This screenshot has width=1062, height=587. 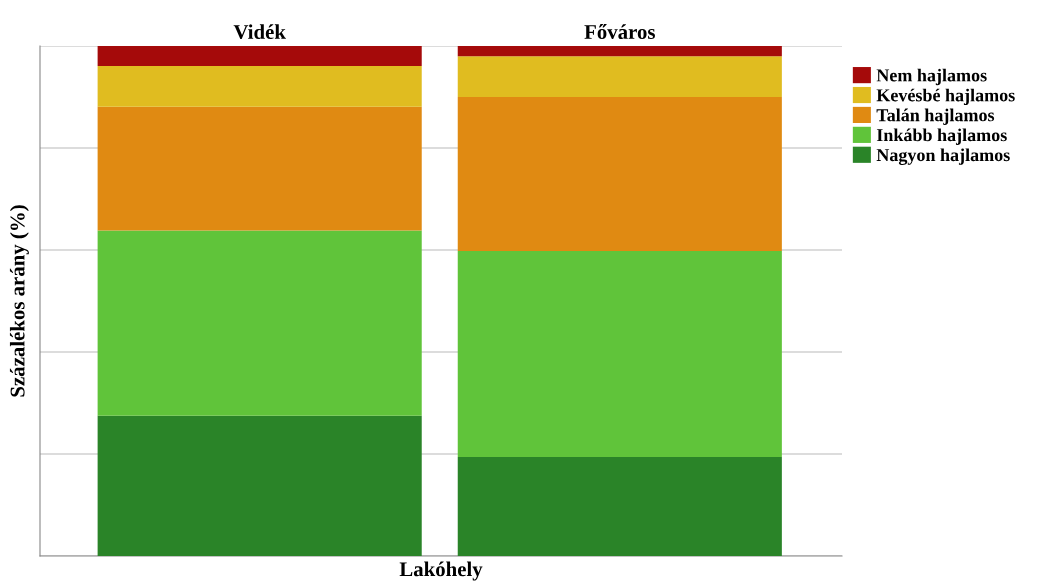 What do you see at coordinates (441, 571) in the screenshot?
I see `x-axis-title: Lakóhely` at bounding box center [441, 571].